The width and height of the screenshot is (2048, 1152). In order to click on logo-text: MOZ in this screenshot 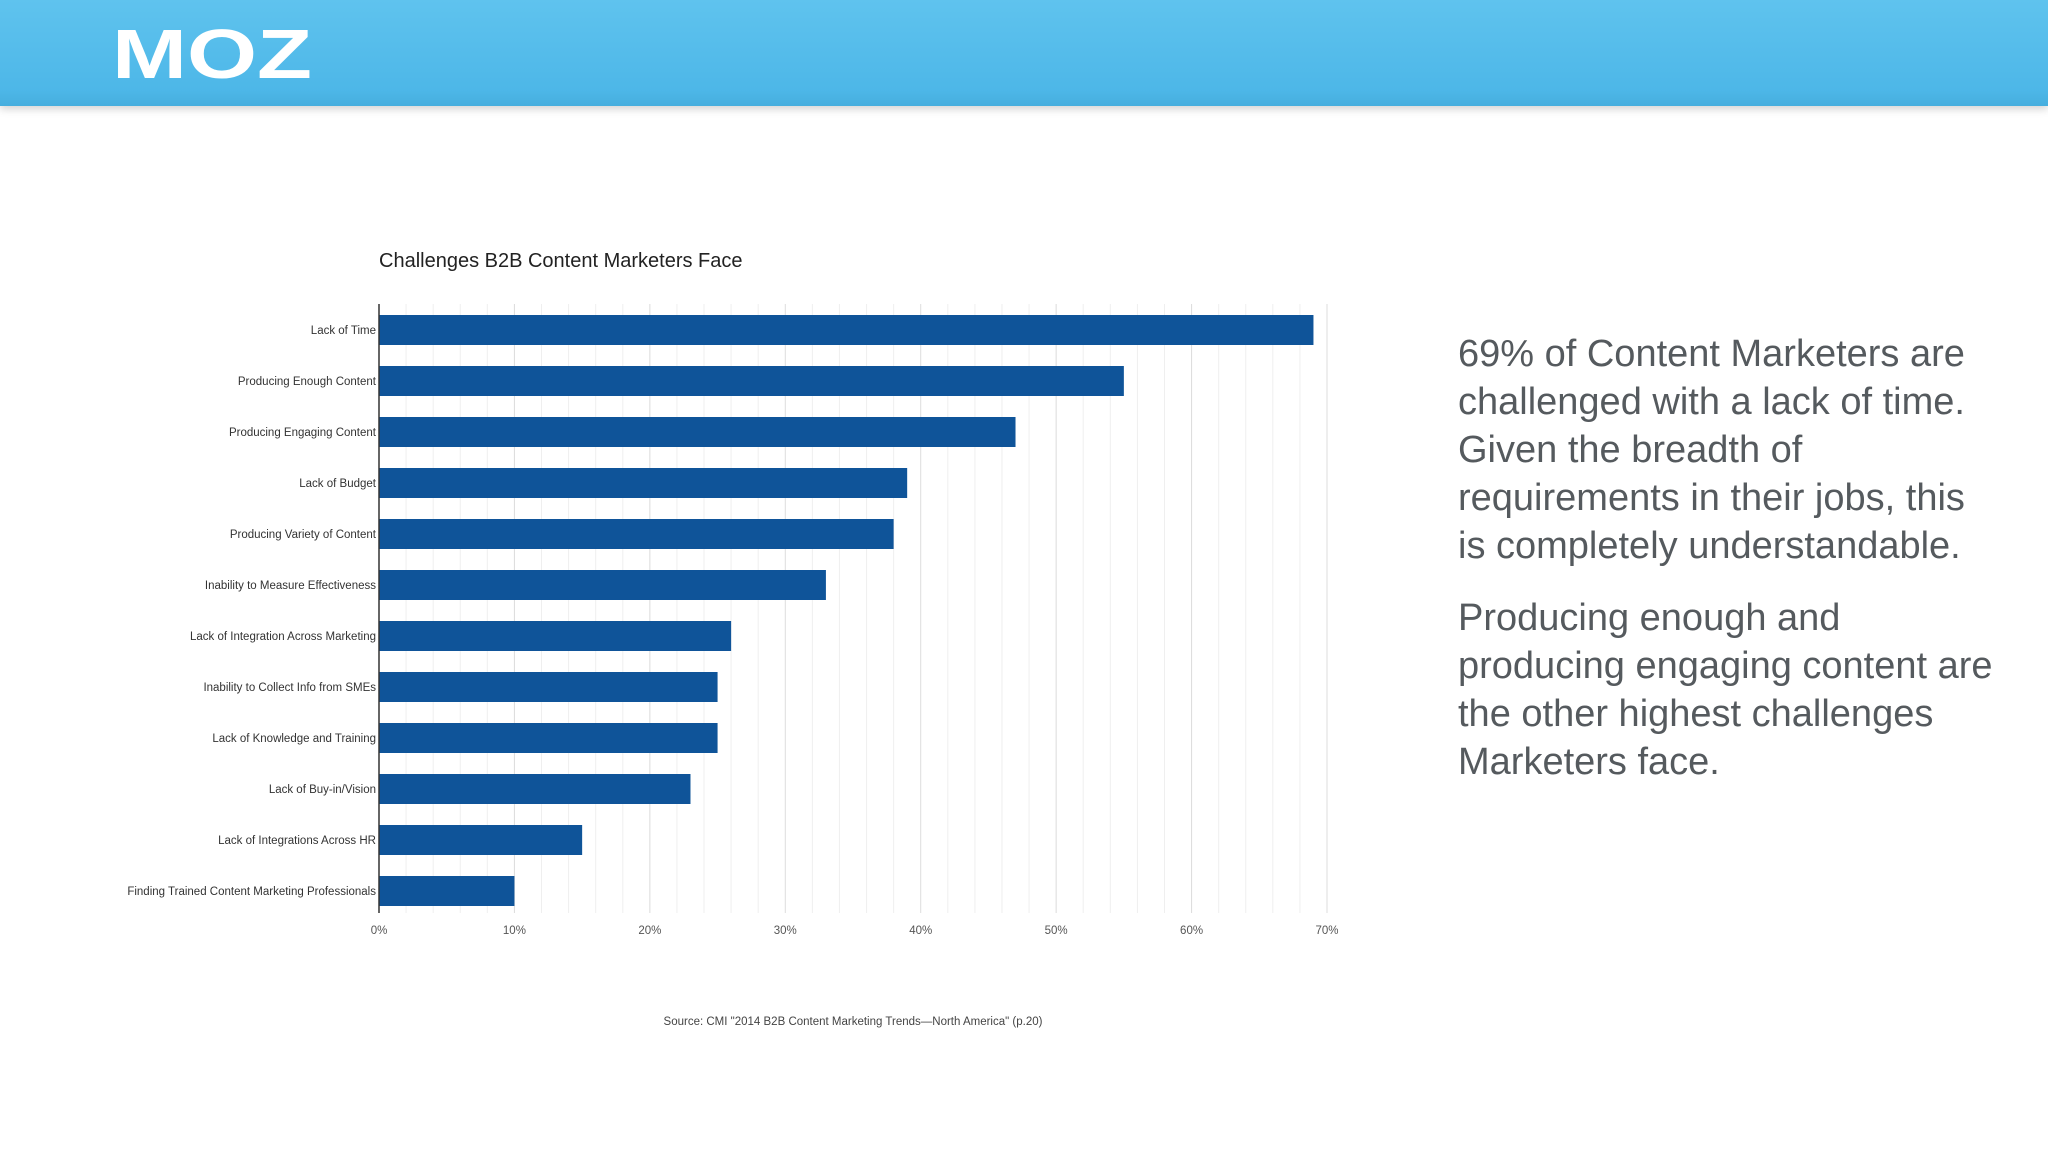, I will do `click(212, 52)`.